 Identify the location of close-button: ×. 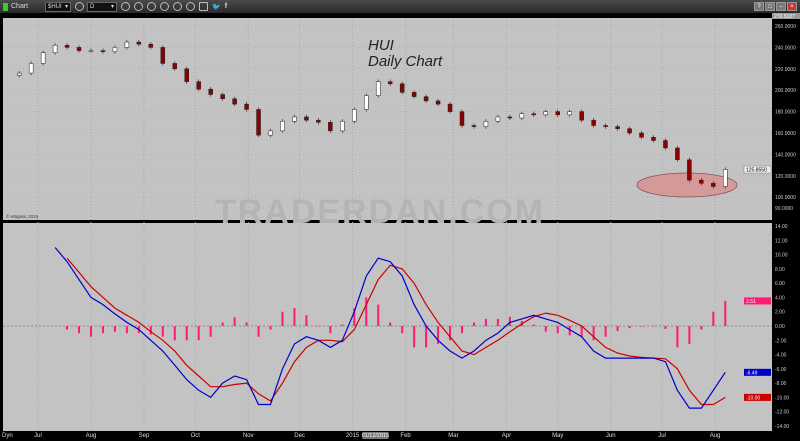
(792, 6).